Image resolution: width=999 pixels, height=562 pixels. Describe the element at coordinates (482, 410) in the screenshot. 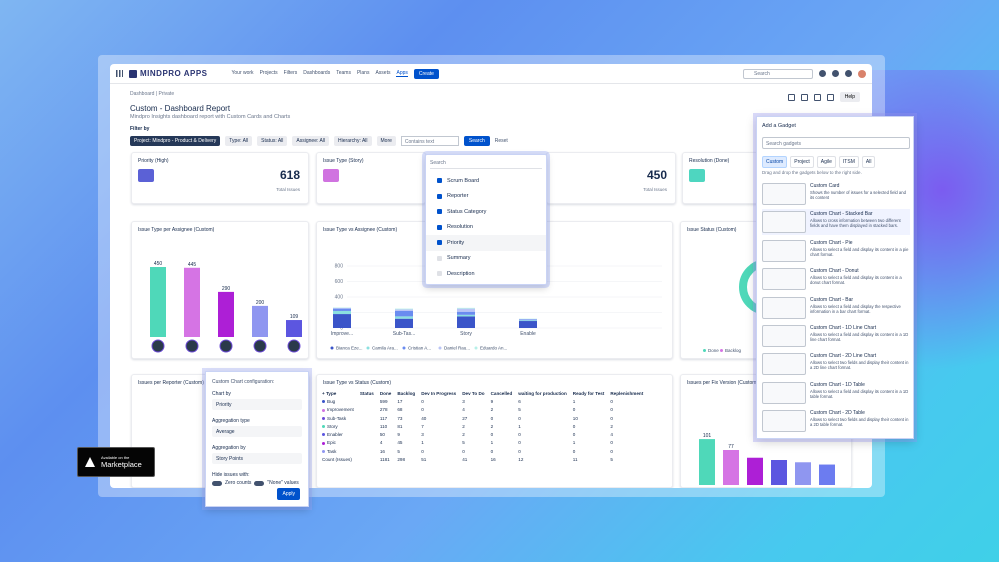

I see `table-row: Improvement 278 68 0 4 2 5 0 0` at that location.